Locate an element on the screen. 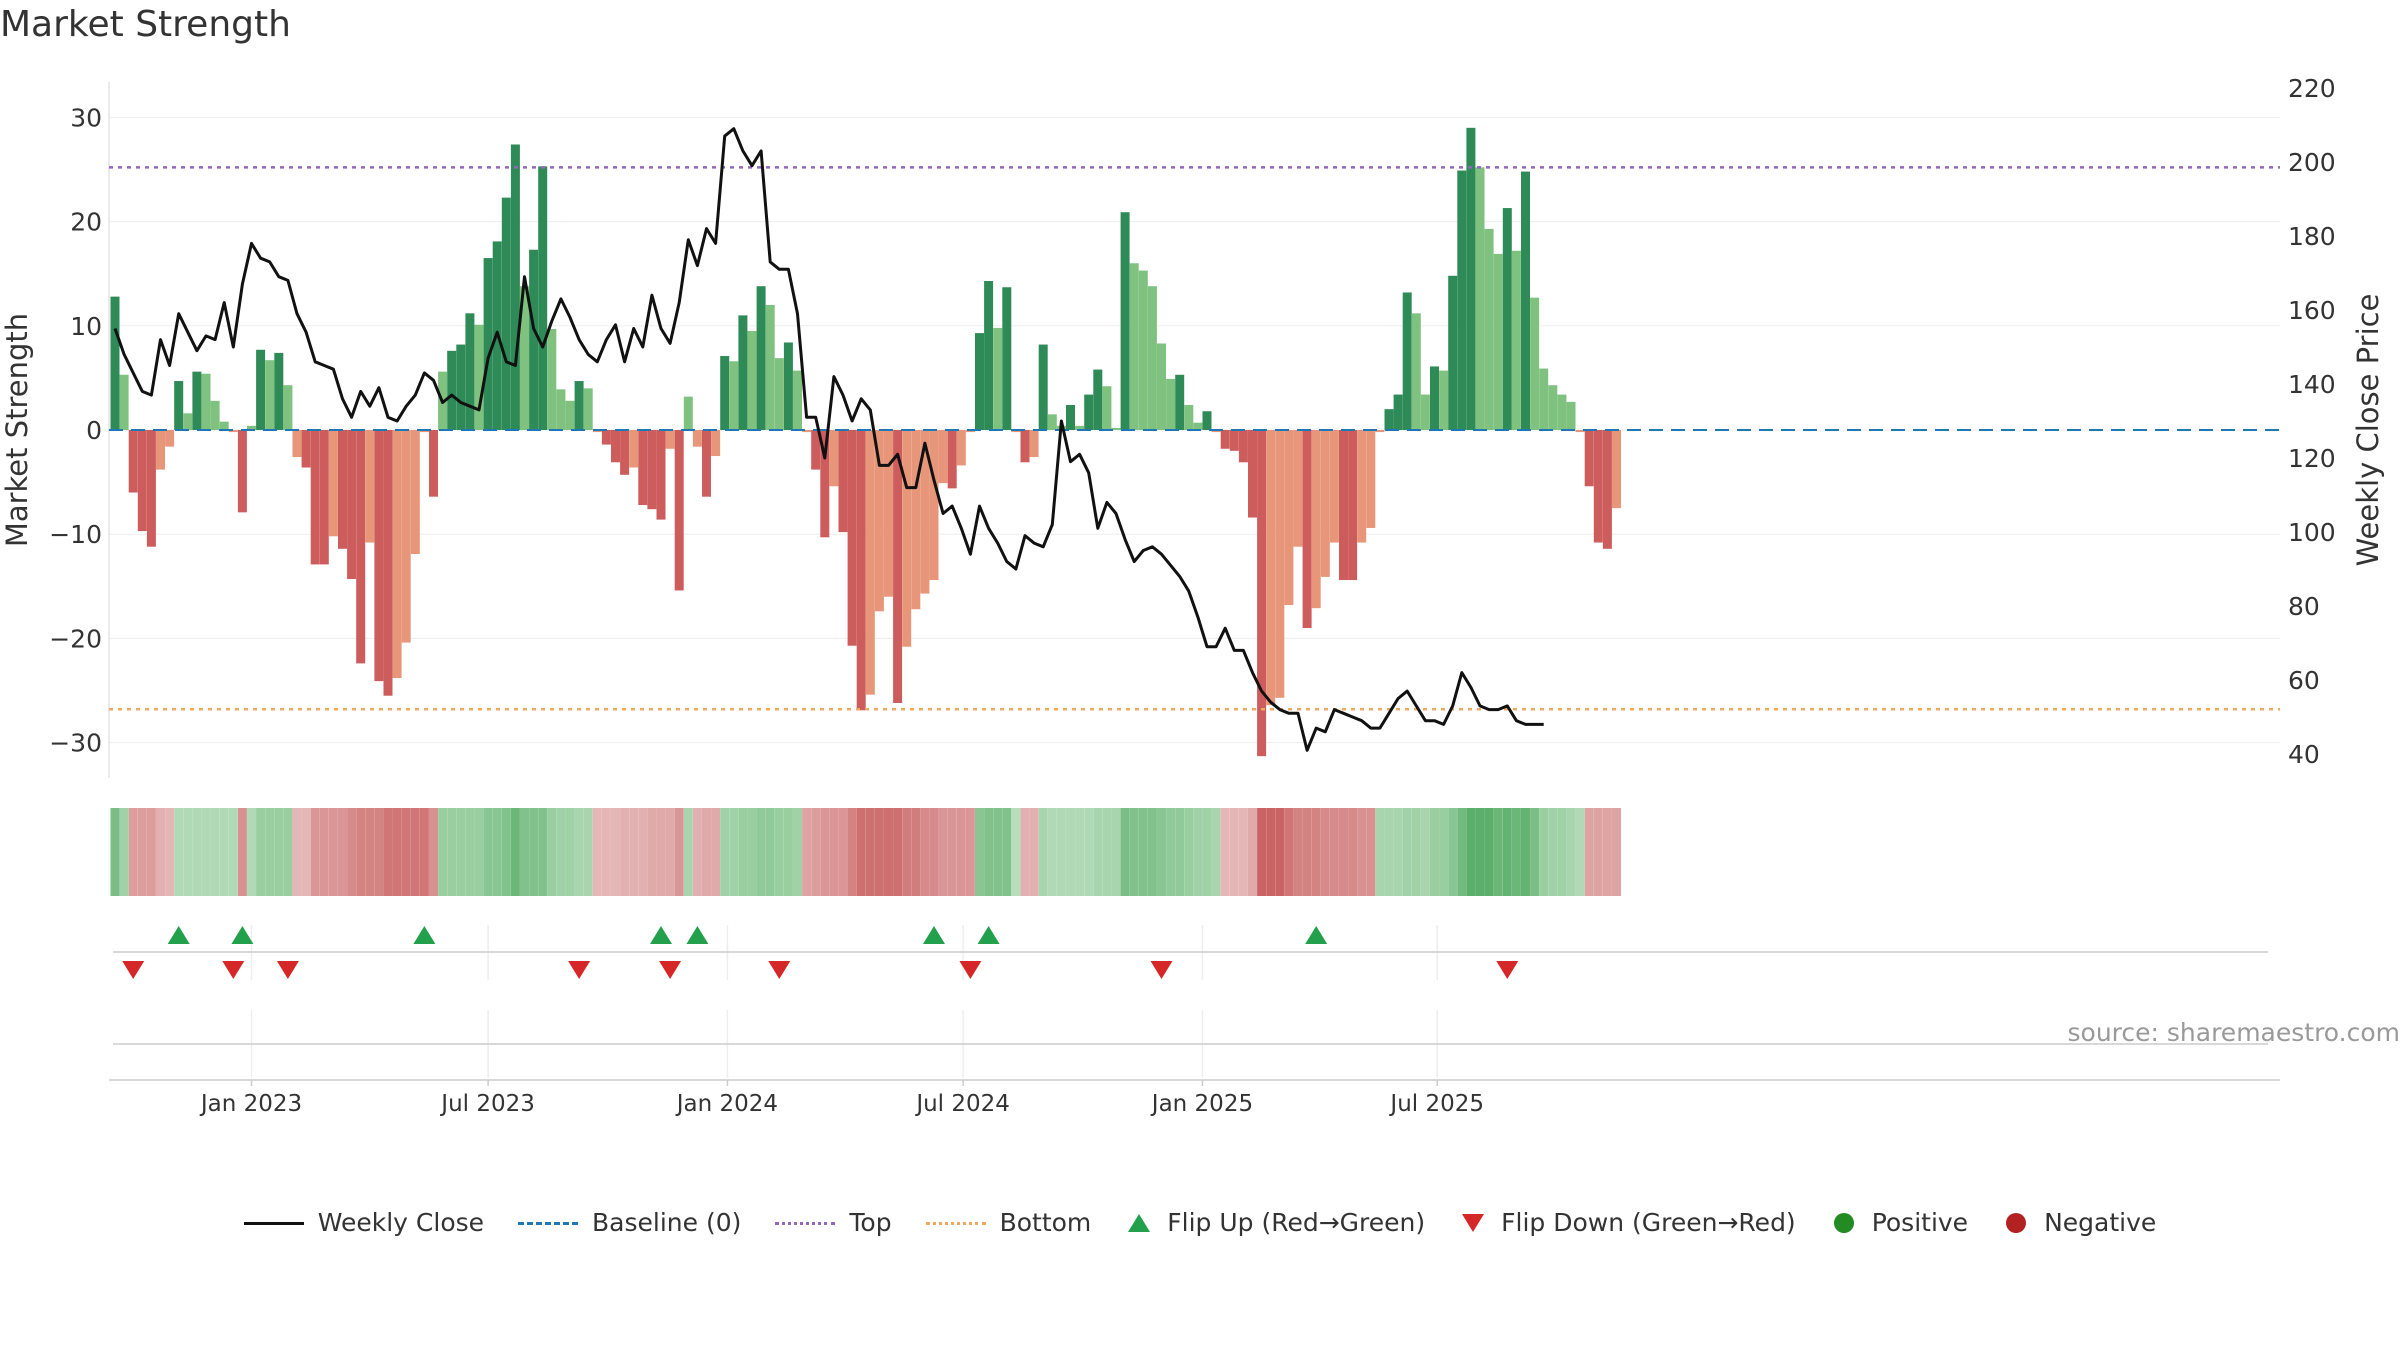  legend-label: Negative is located at coordinates (2100, 1222).